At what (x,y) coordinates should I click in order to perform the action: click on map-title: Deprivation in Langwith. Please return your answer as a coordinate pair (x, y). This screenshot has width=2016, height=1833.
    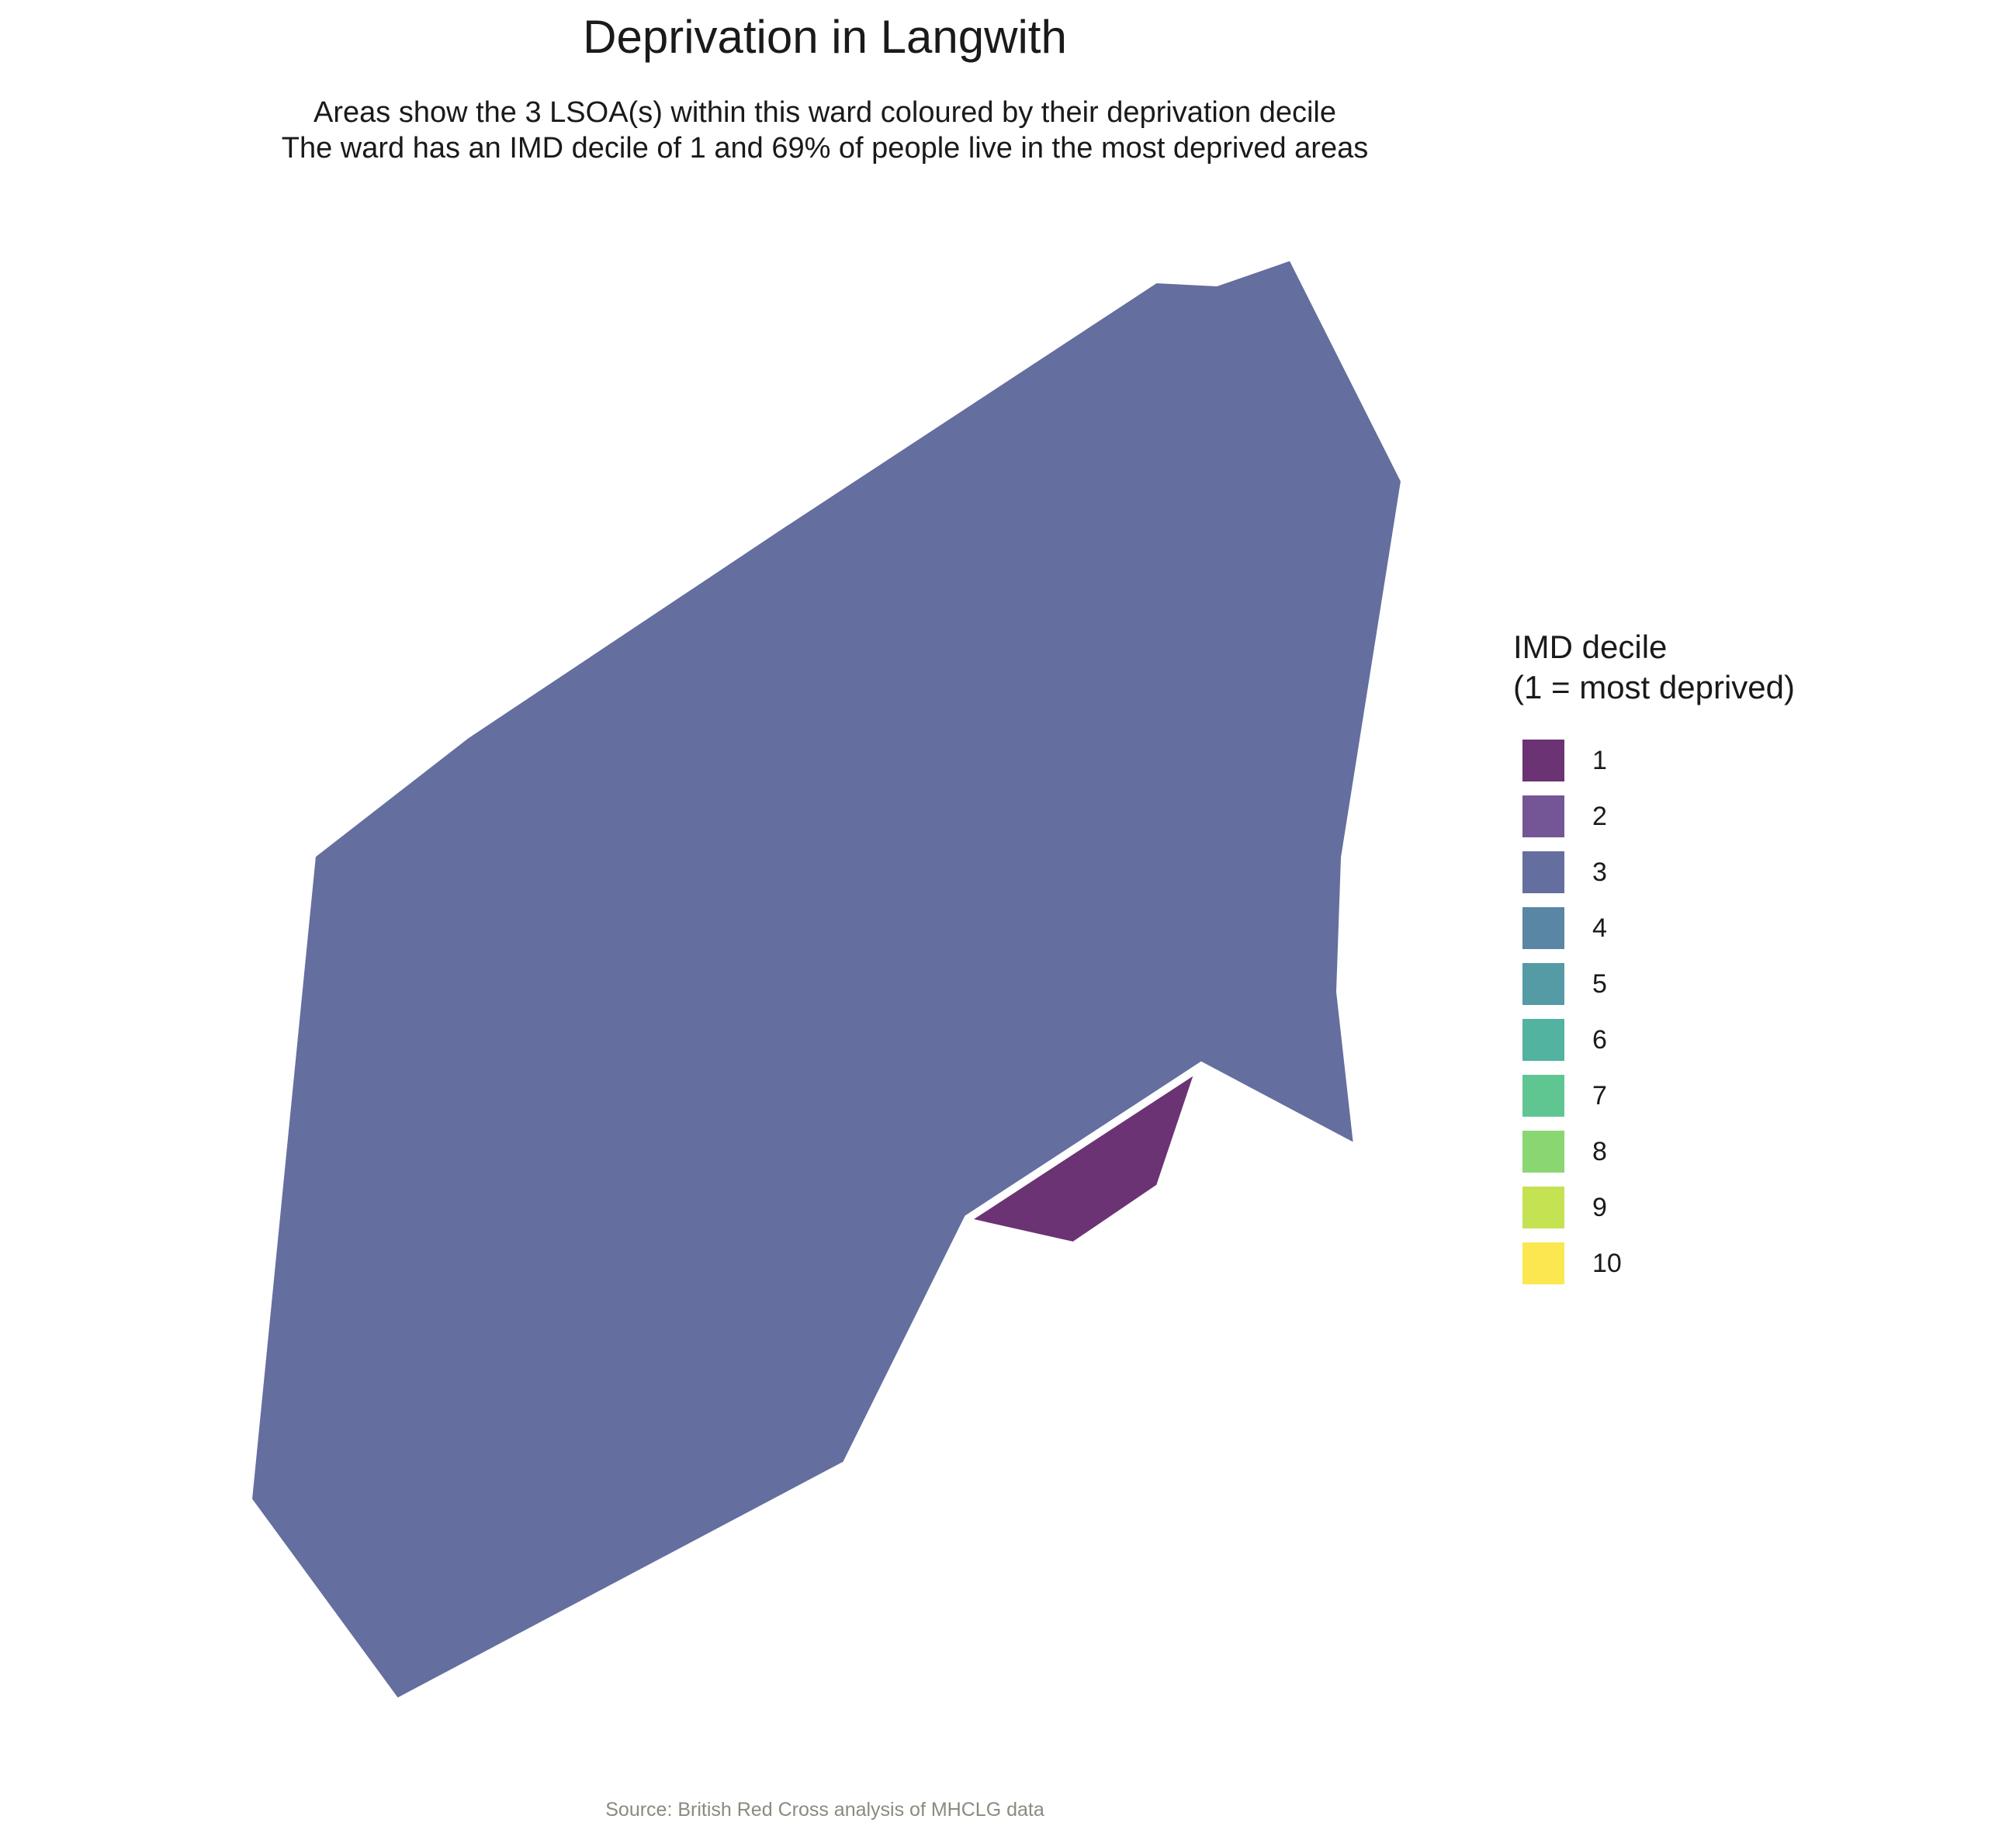
    Looking at the image, I should click on (825, 37).